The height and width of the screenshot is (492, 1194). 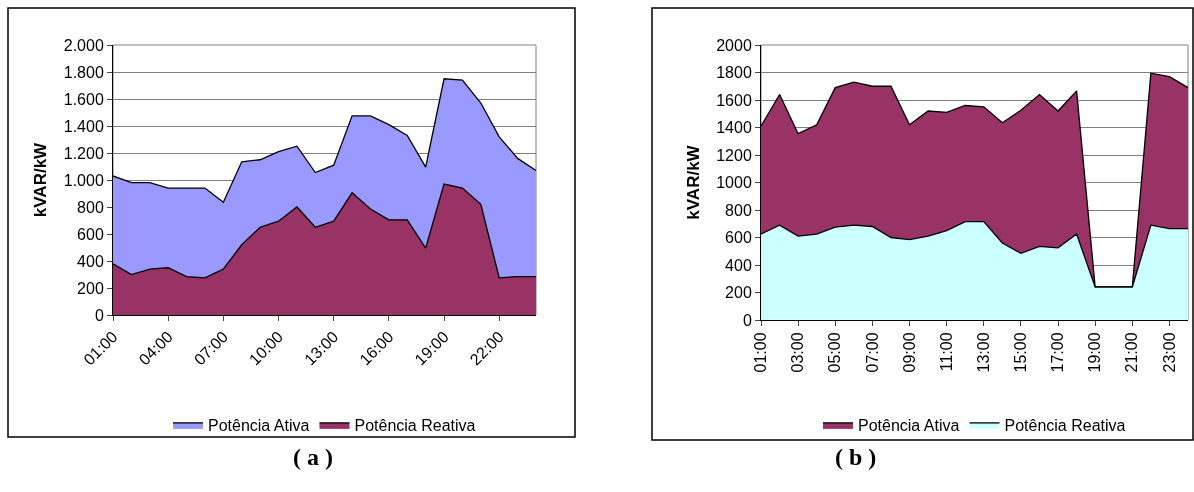 I want to click on x-tick-label: 07:00, so click(x=872, y=352).